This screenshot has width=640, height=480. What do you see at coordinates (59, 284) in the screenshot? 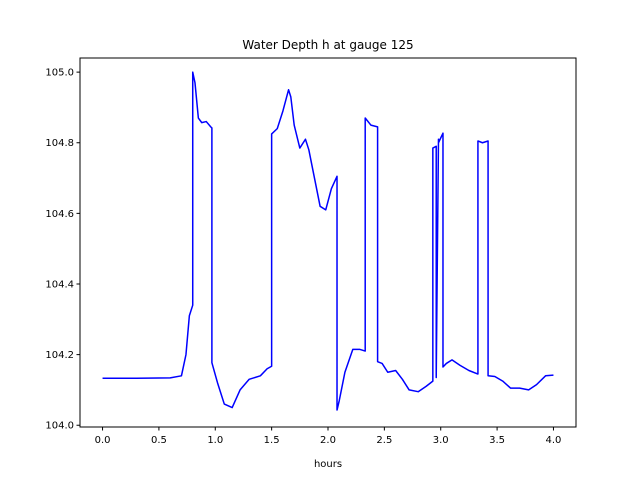
I see `y-tick-label: 104.4` at bounding box center [59, 284].